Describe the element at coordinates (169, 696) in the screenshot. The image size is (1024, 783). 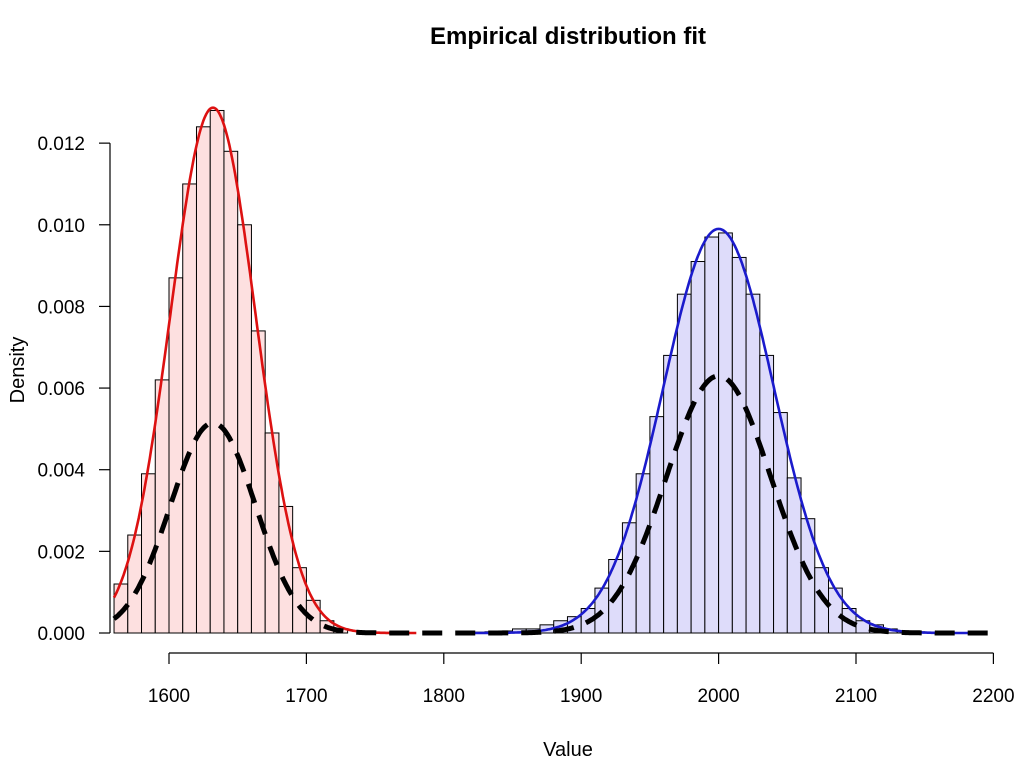
I see `x-tick-label-1600: 1600` at that location.